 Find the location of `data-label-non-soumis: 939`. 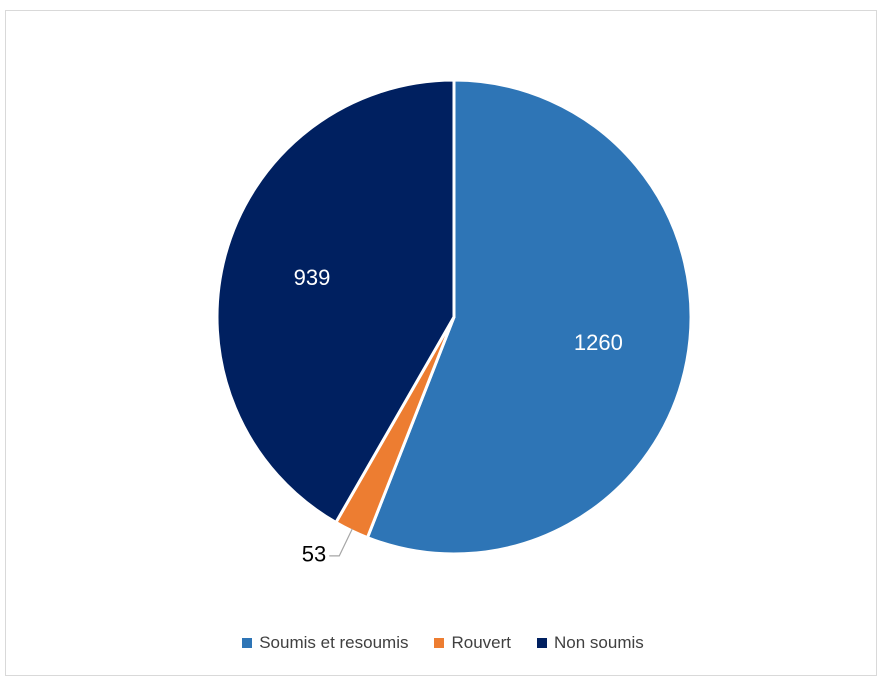

data-label-non-soumis: 939 is located at coordinates (312, 277).